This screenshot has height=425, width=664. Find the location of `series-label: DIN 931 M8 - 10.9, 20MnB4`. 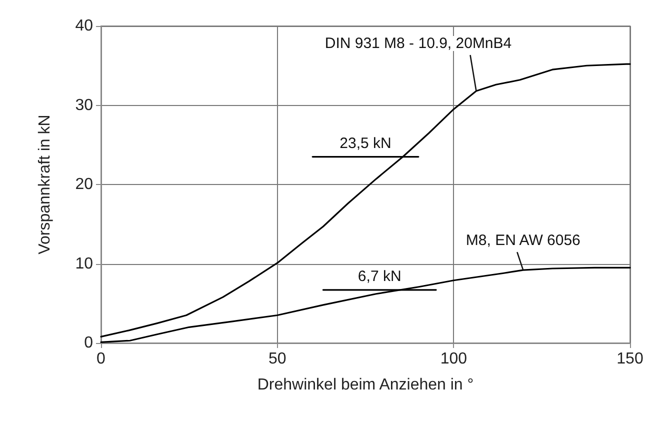

series-label: DIN 931 M8 - 10.9, 20MnB4 is located at coordinates (418, 43).